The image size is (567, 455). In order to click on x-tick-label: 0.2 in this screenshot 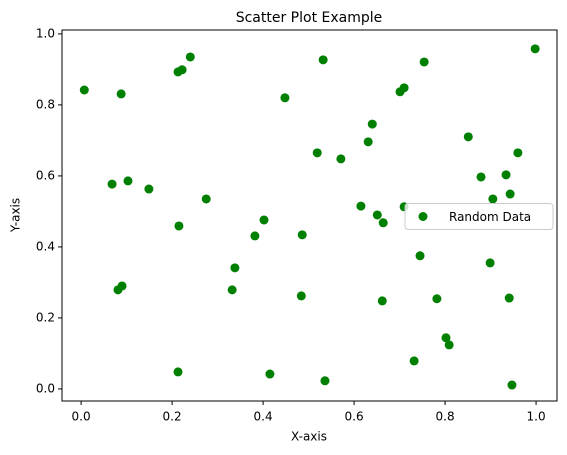, I will do `click(172, 417)`.